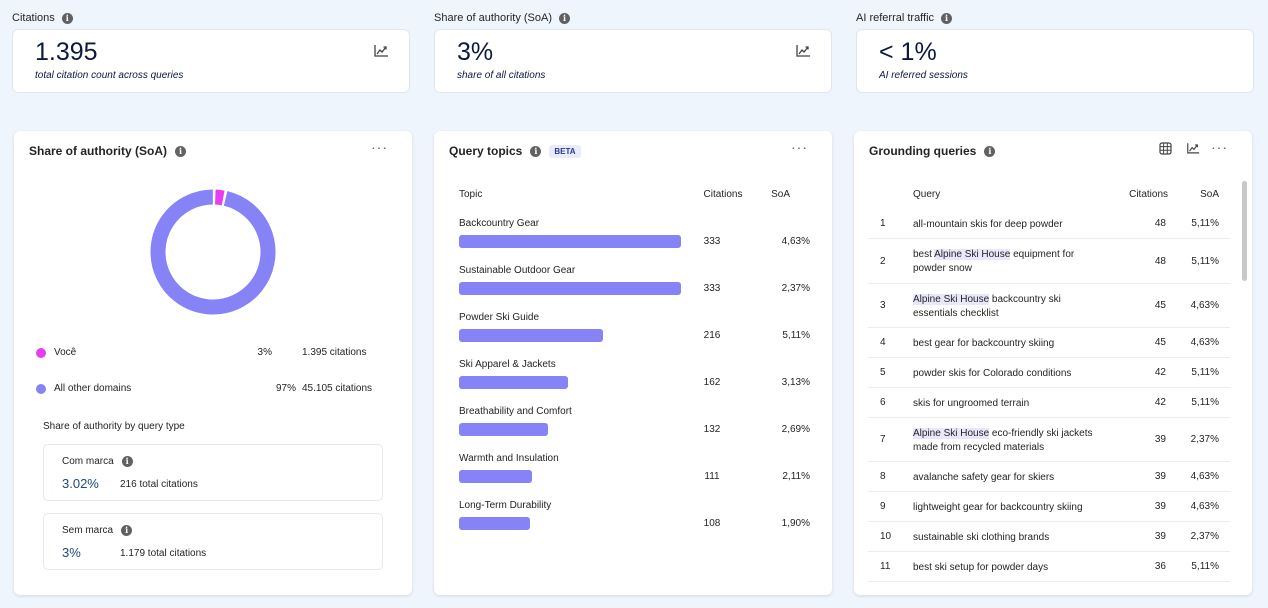 The width and height of the screenshot is (1268, 608). What do you see at coordinates (163, 553) in the screenshot?
I see `query-type-total: 1.179 total citations` at bounding box center [163, 553].